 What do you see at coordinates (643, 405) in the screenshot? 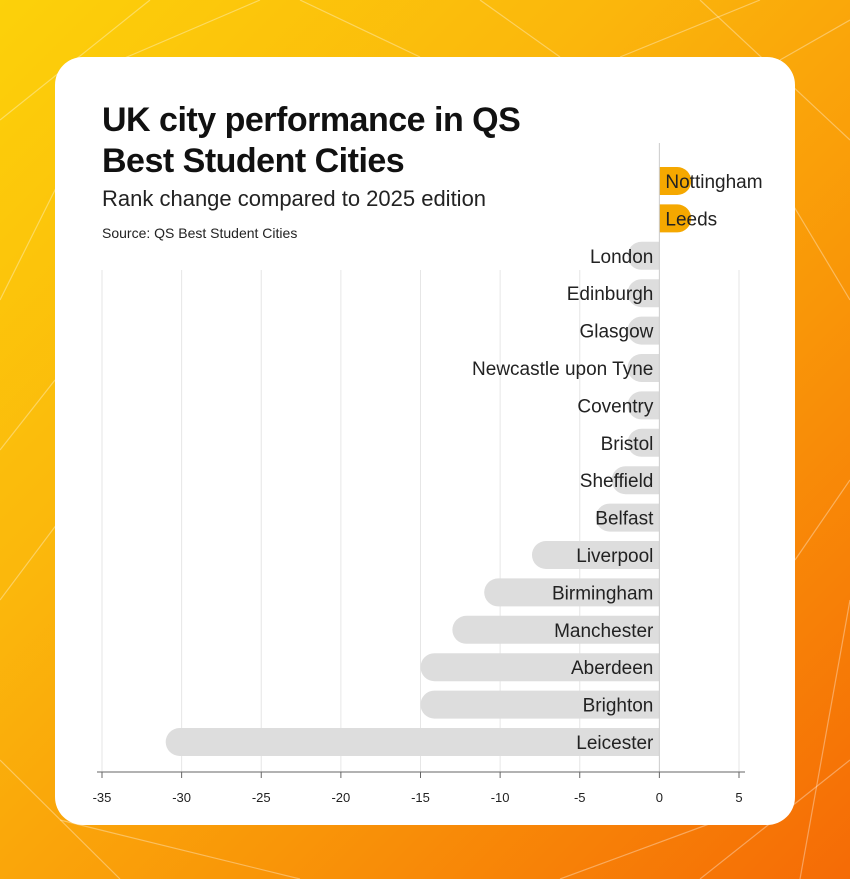
I see `bar-coventry` at bounding box center [643, 405].